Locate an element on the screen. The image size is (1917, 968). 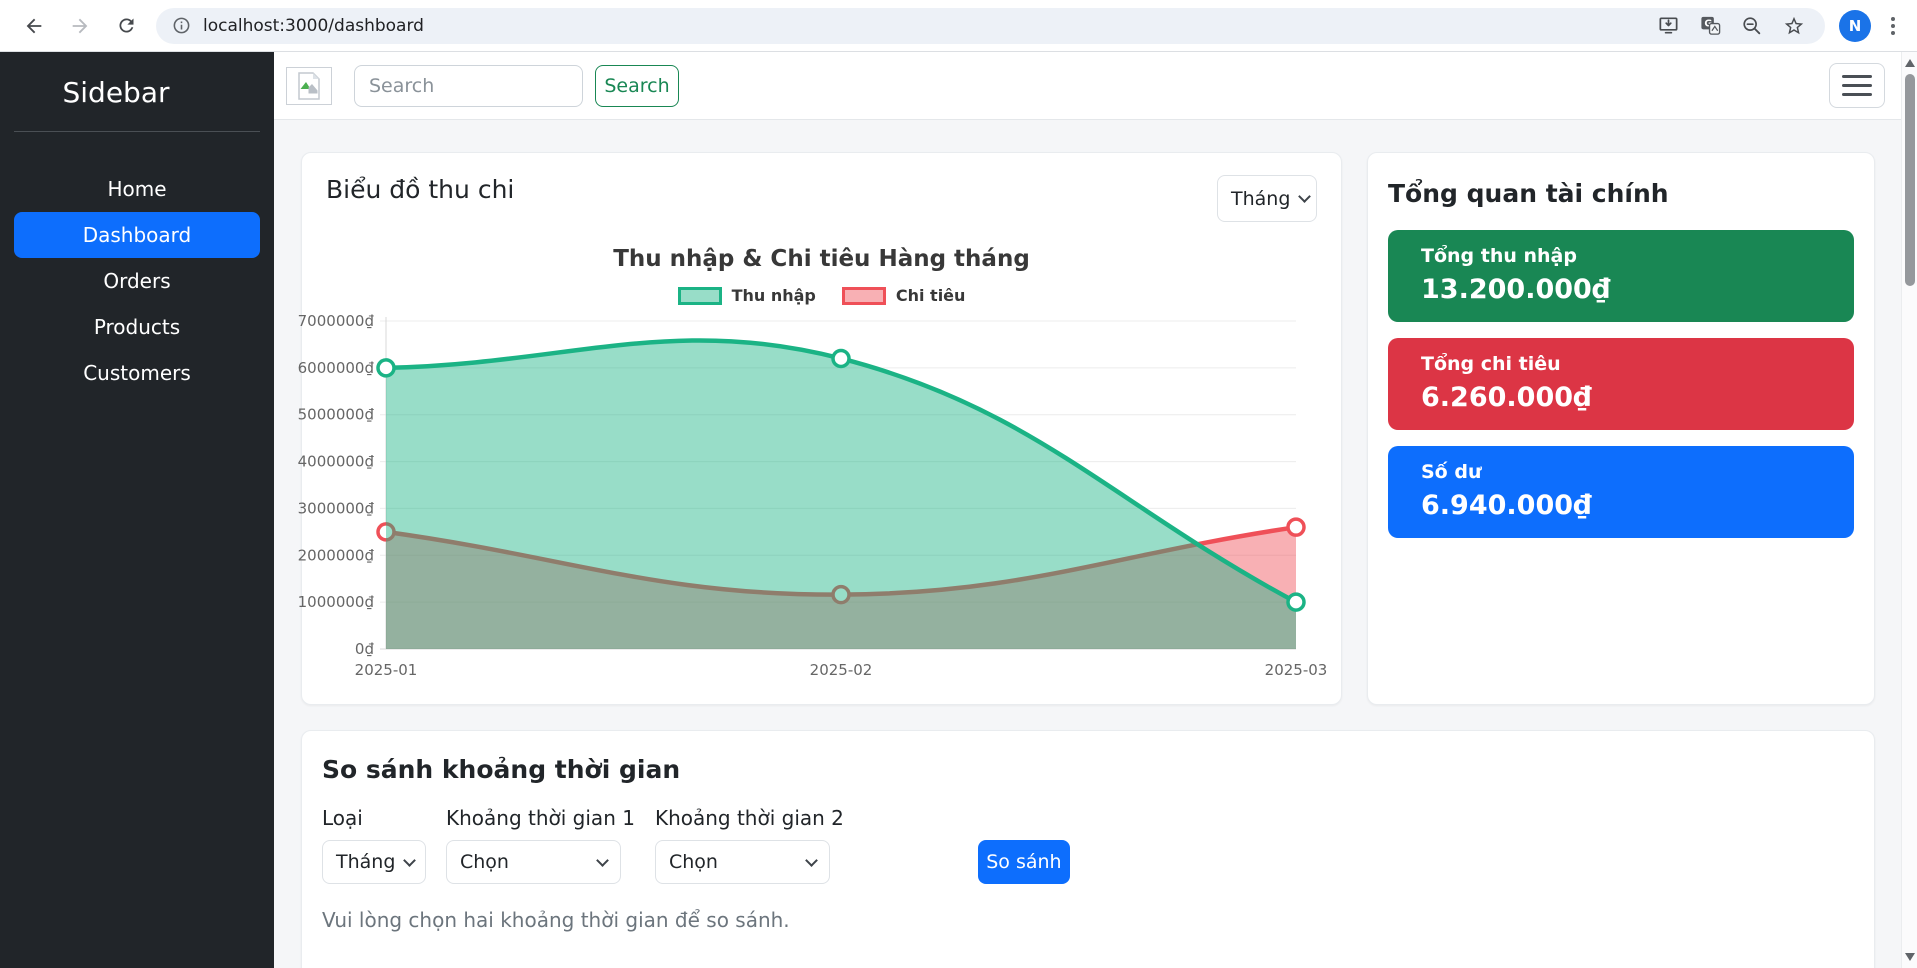
bookmark-button is located at coordinates (1794, 26).